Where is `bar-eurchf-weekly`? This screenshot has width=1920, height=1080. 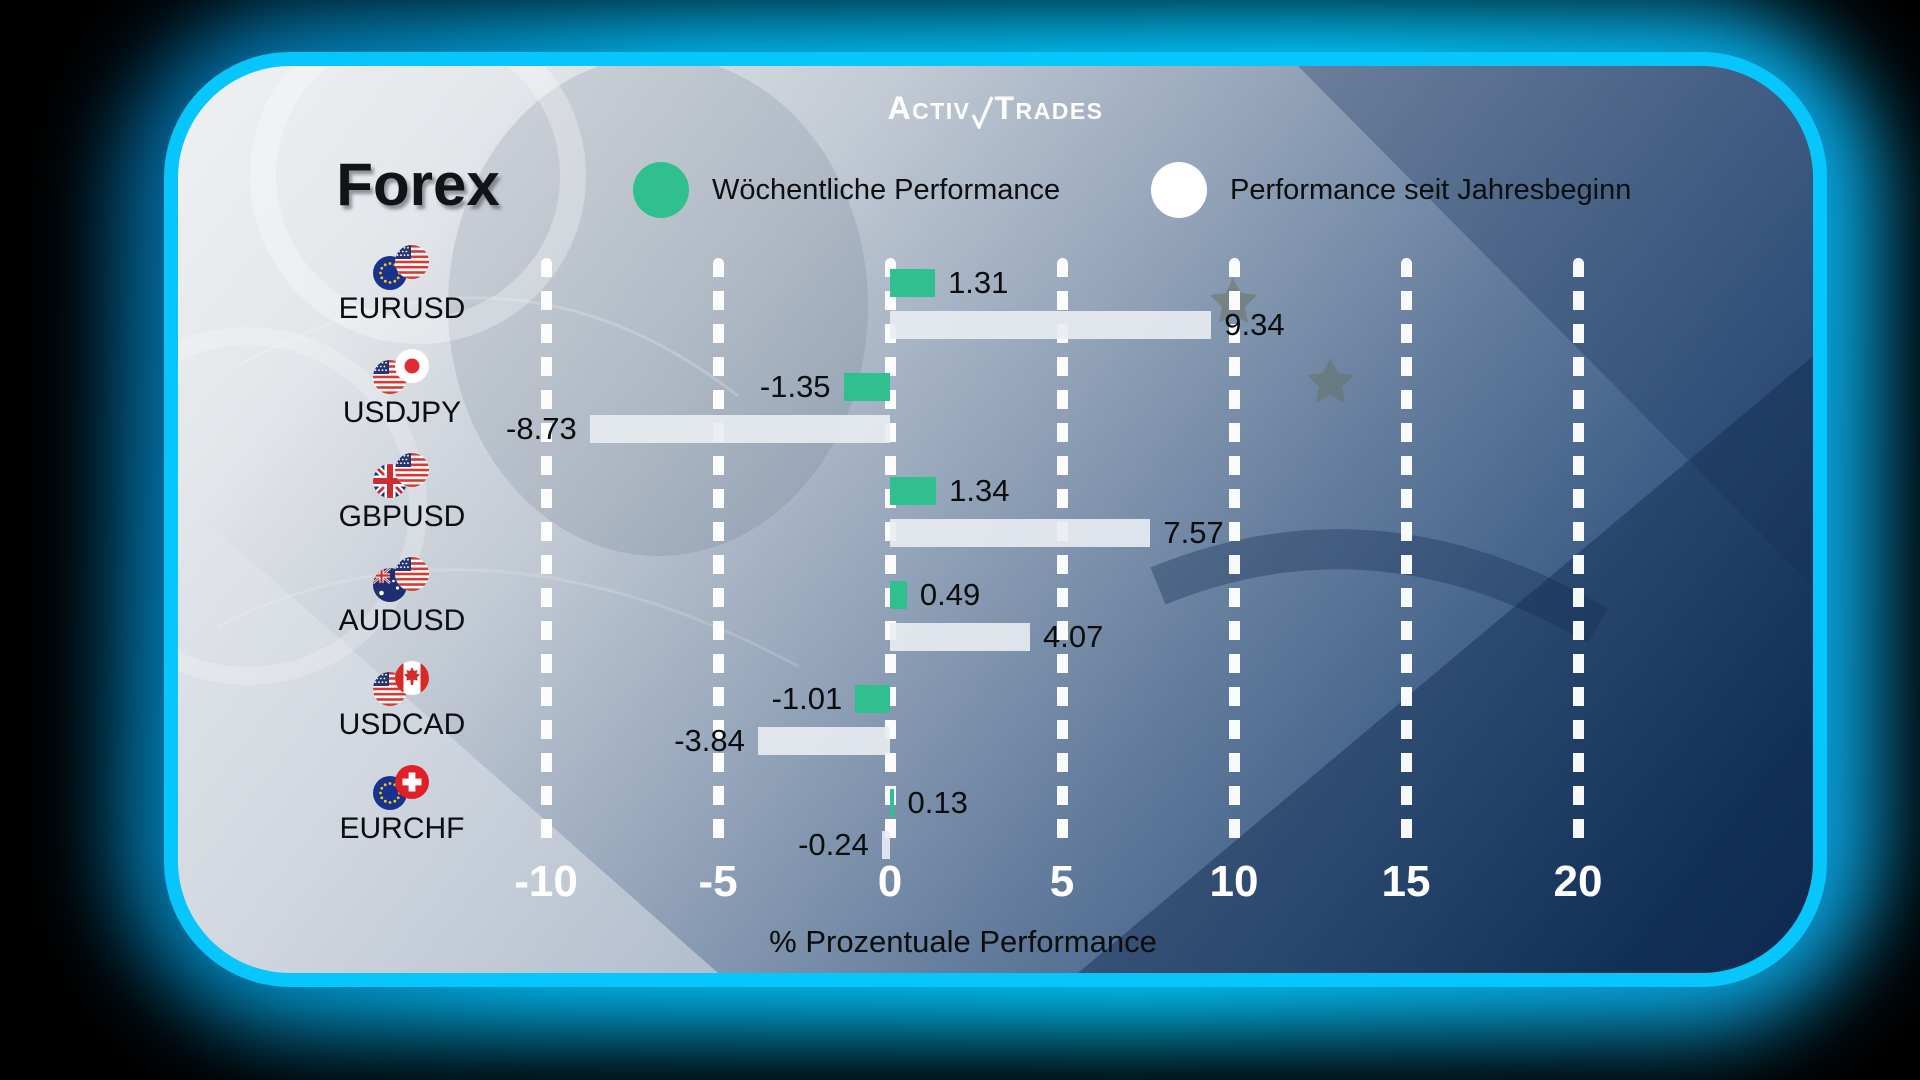
bar-eurchf-weekly is located at coordinates (892, 803).